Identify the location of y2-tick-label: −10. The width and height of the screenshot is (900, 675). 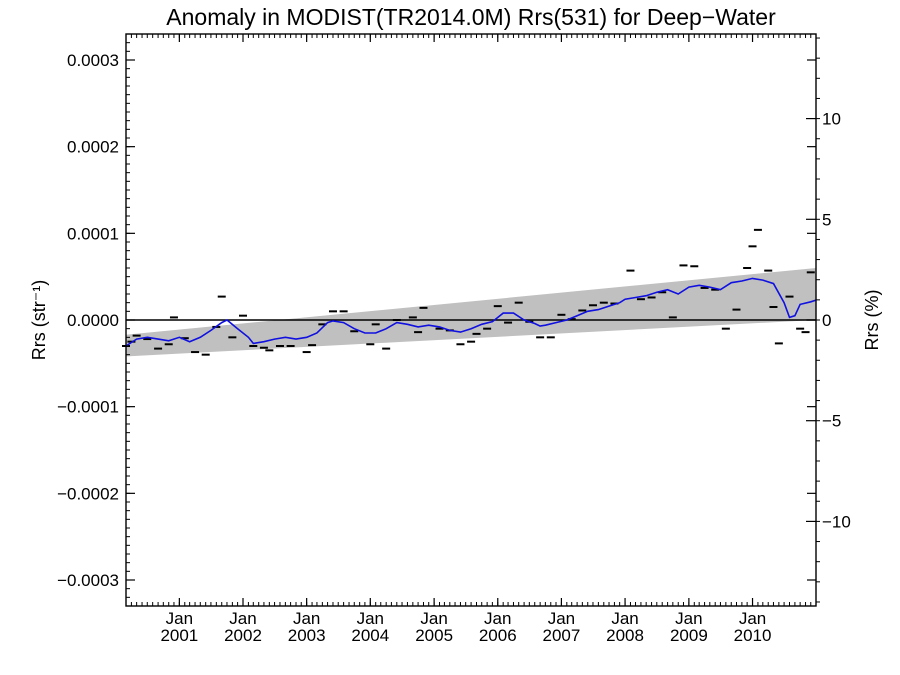
(836, 521).